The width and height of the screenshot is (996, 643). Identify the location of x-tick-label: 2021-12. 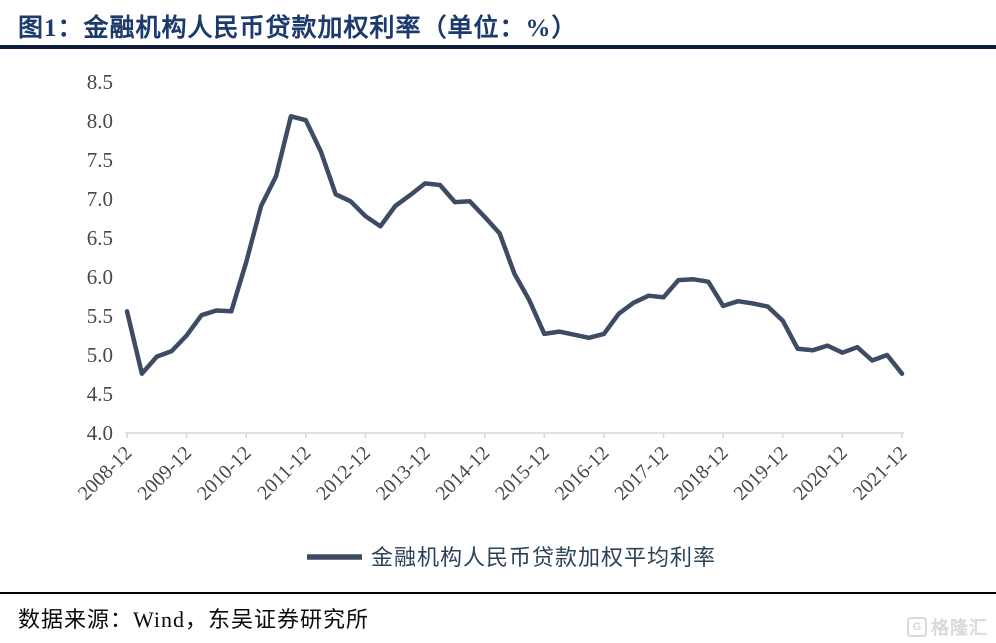
(880, 473).